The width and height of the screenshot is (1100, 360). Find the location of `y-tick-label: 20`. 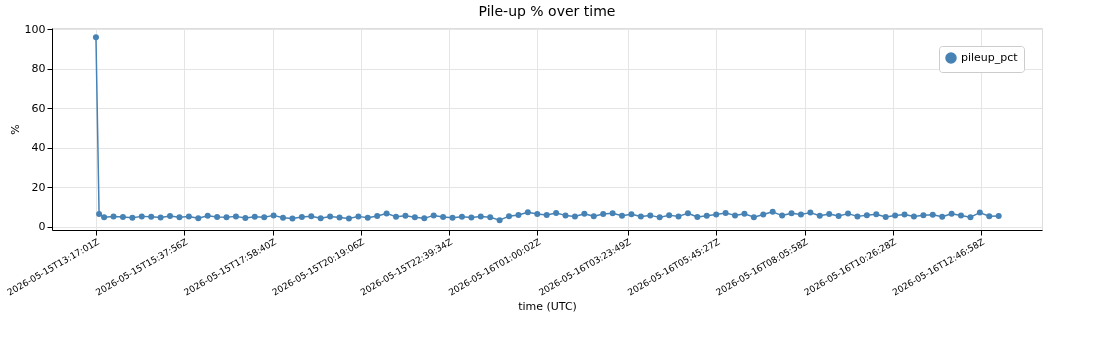

y-tick-label: 20 is located at coordinates (38, 187).